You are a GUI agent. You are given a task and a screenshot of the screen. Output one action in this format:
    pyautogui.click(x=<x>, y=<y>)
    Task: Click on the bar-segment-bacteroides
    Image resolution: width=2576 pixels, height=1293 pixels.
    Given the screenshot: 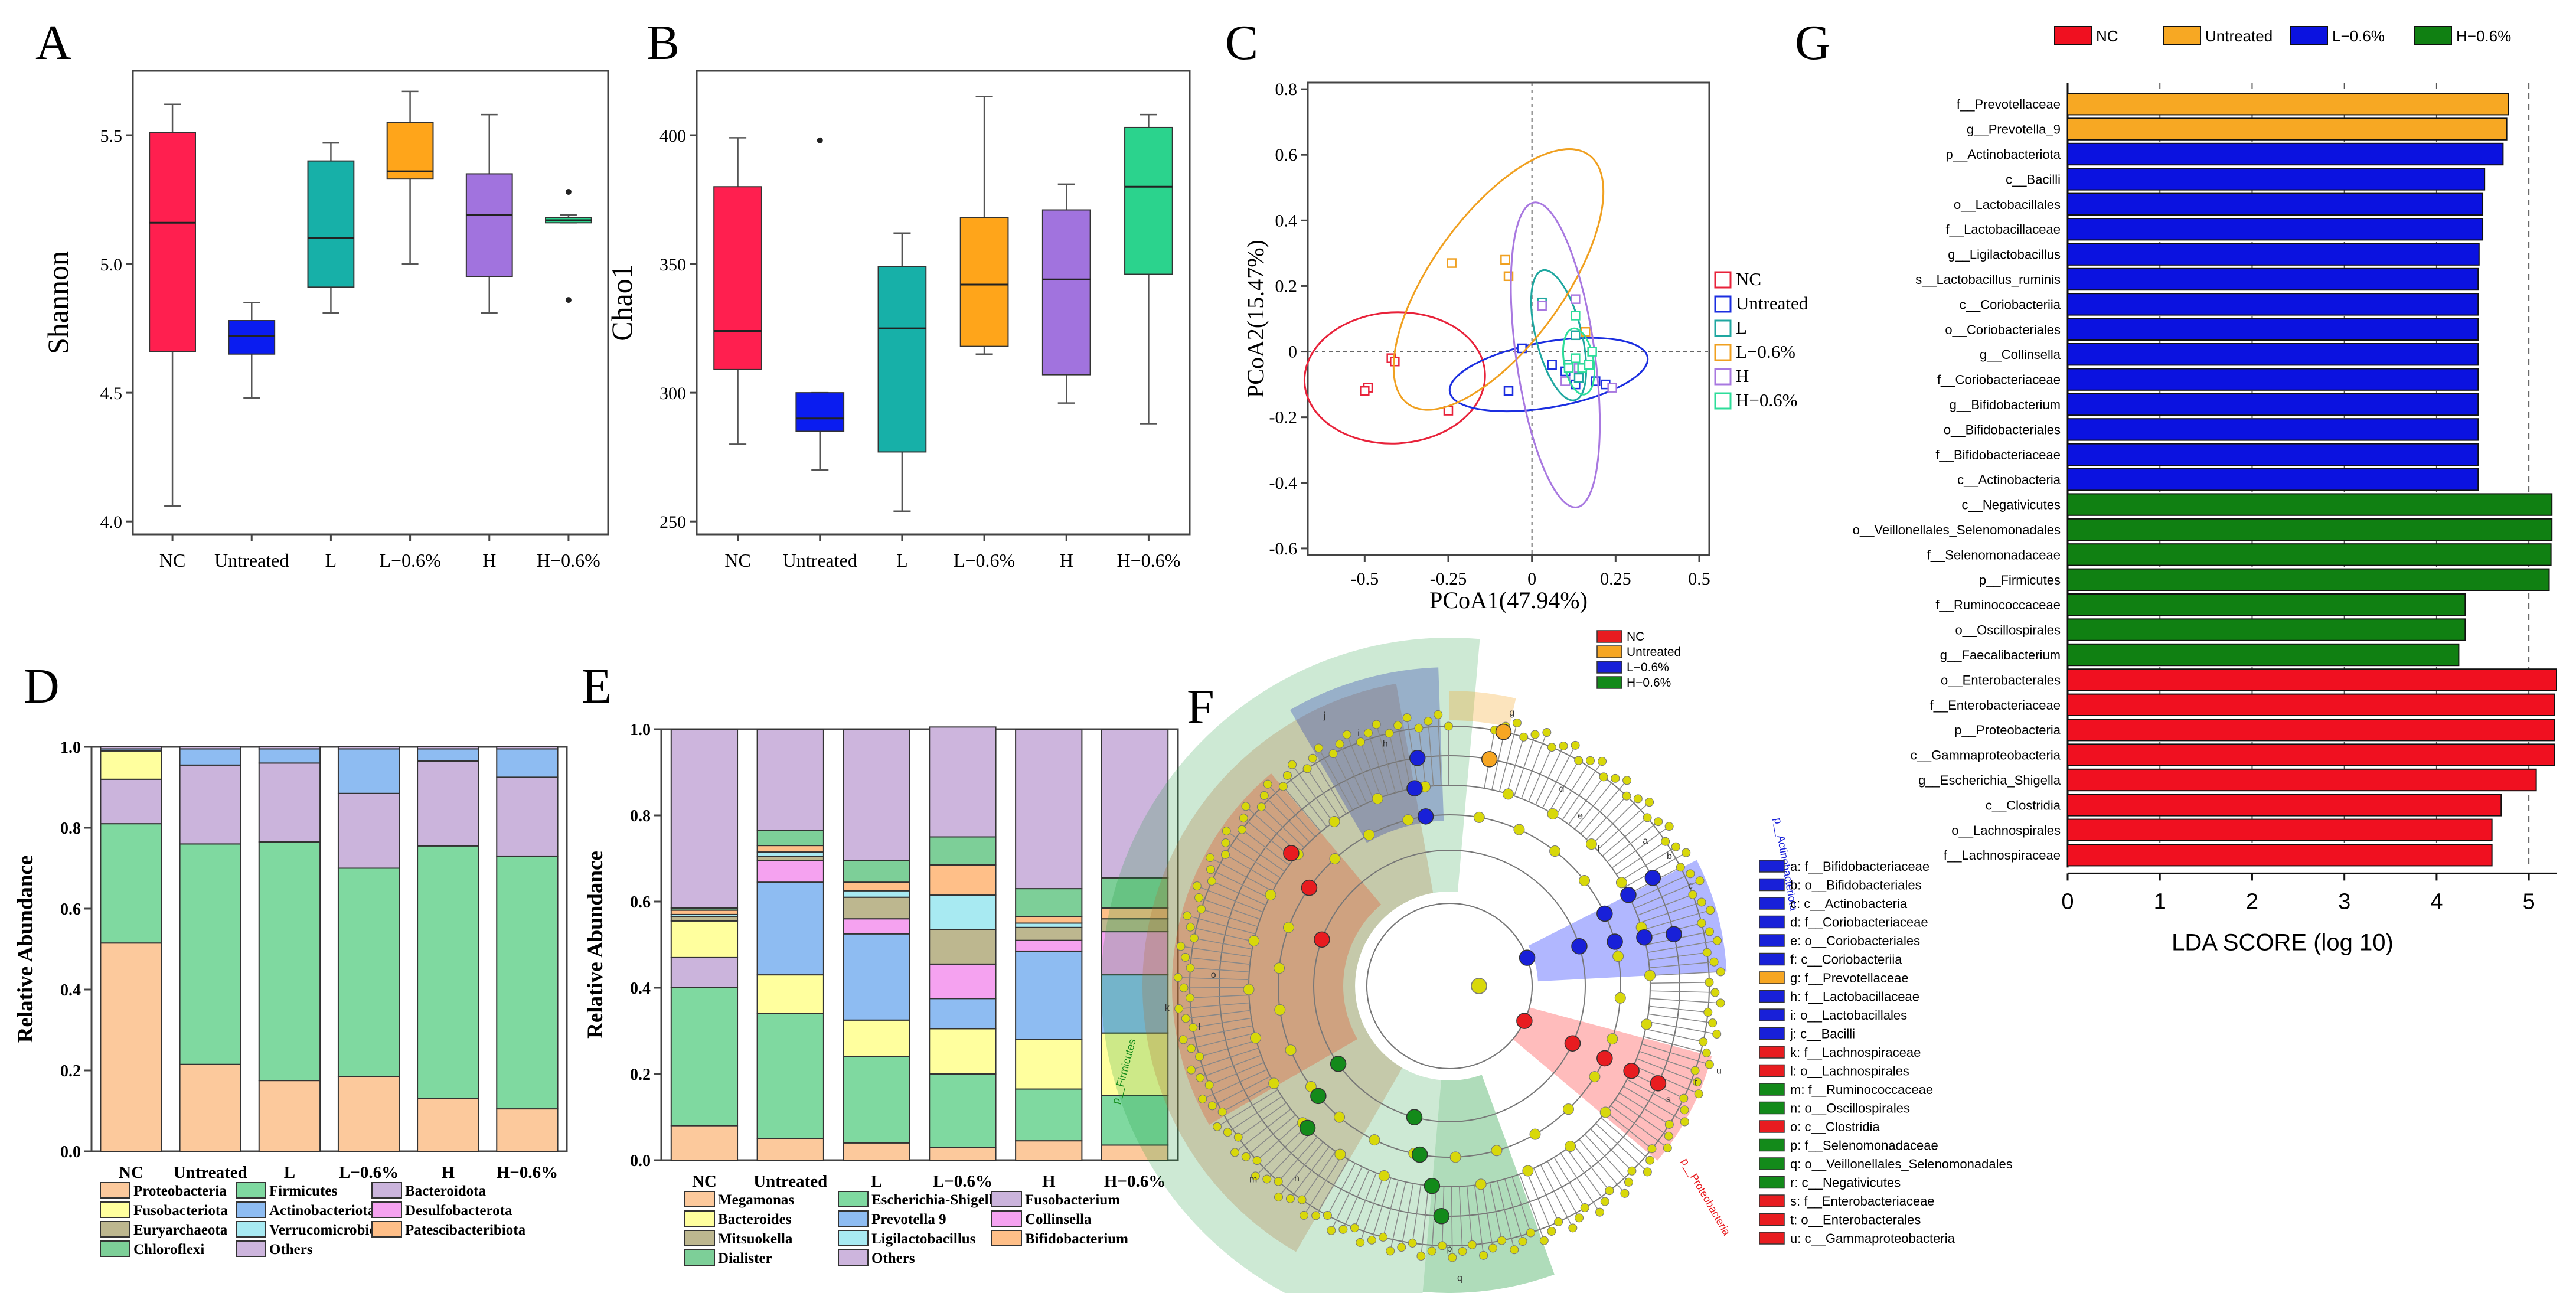 What is the action you would take?
    pyautogui.click(x=704, y=939)
    